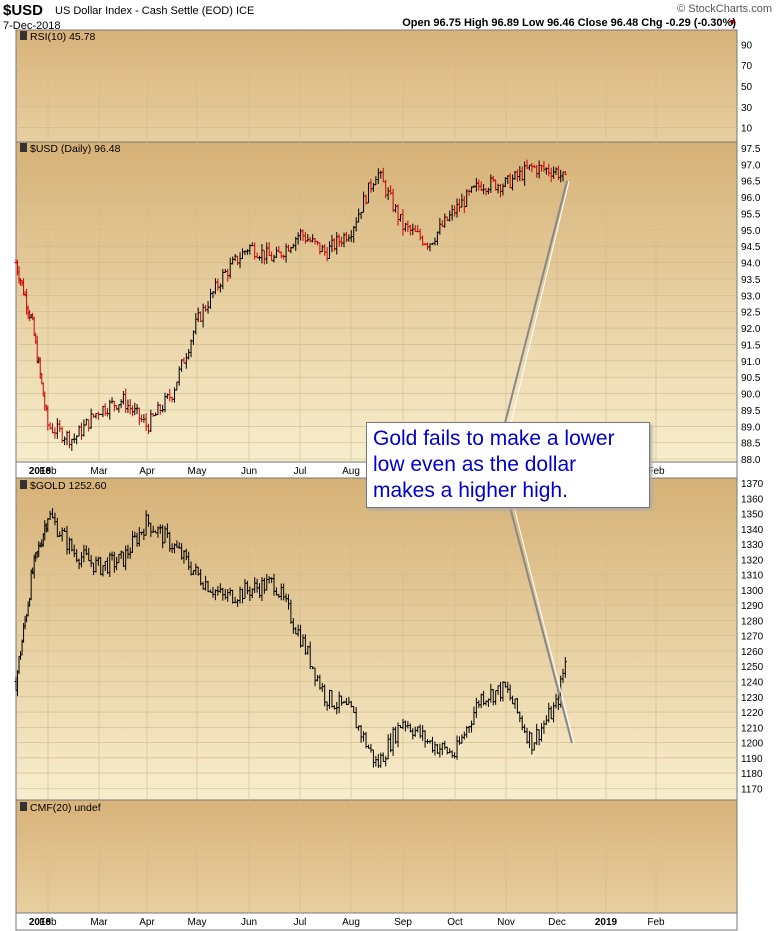 The height and width of the screenshot is (931, 780). I want to click on x-tick-label: 2019, so click(606, 922).